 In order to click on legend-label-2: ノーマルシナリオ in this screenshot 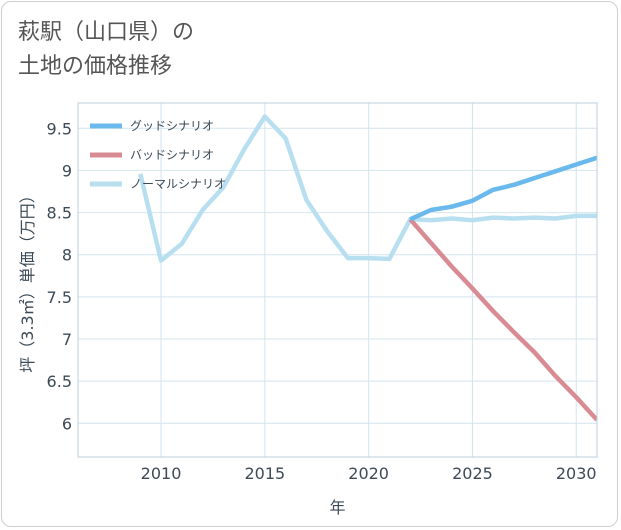, I will do `click(178, 184)`.